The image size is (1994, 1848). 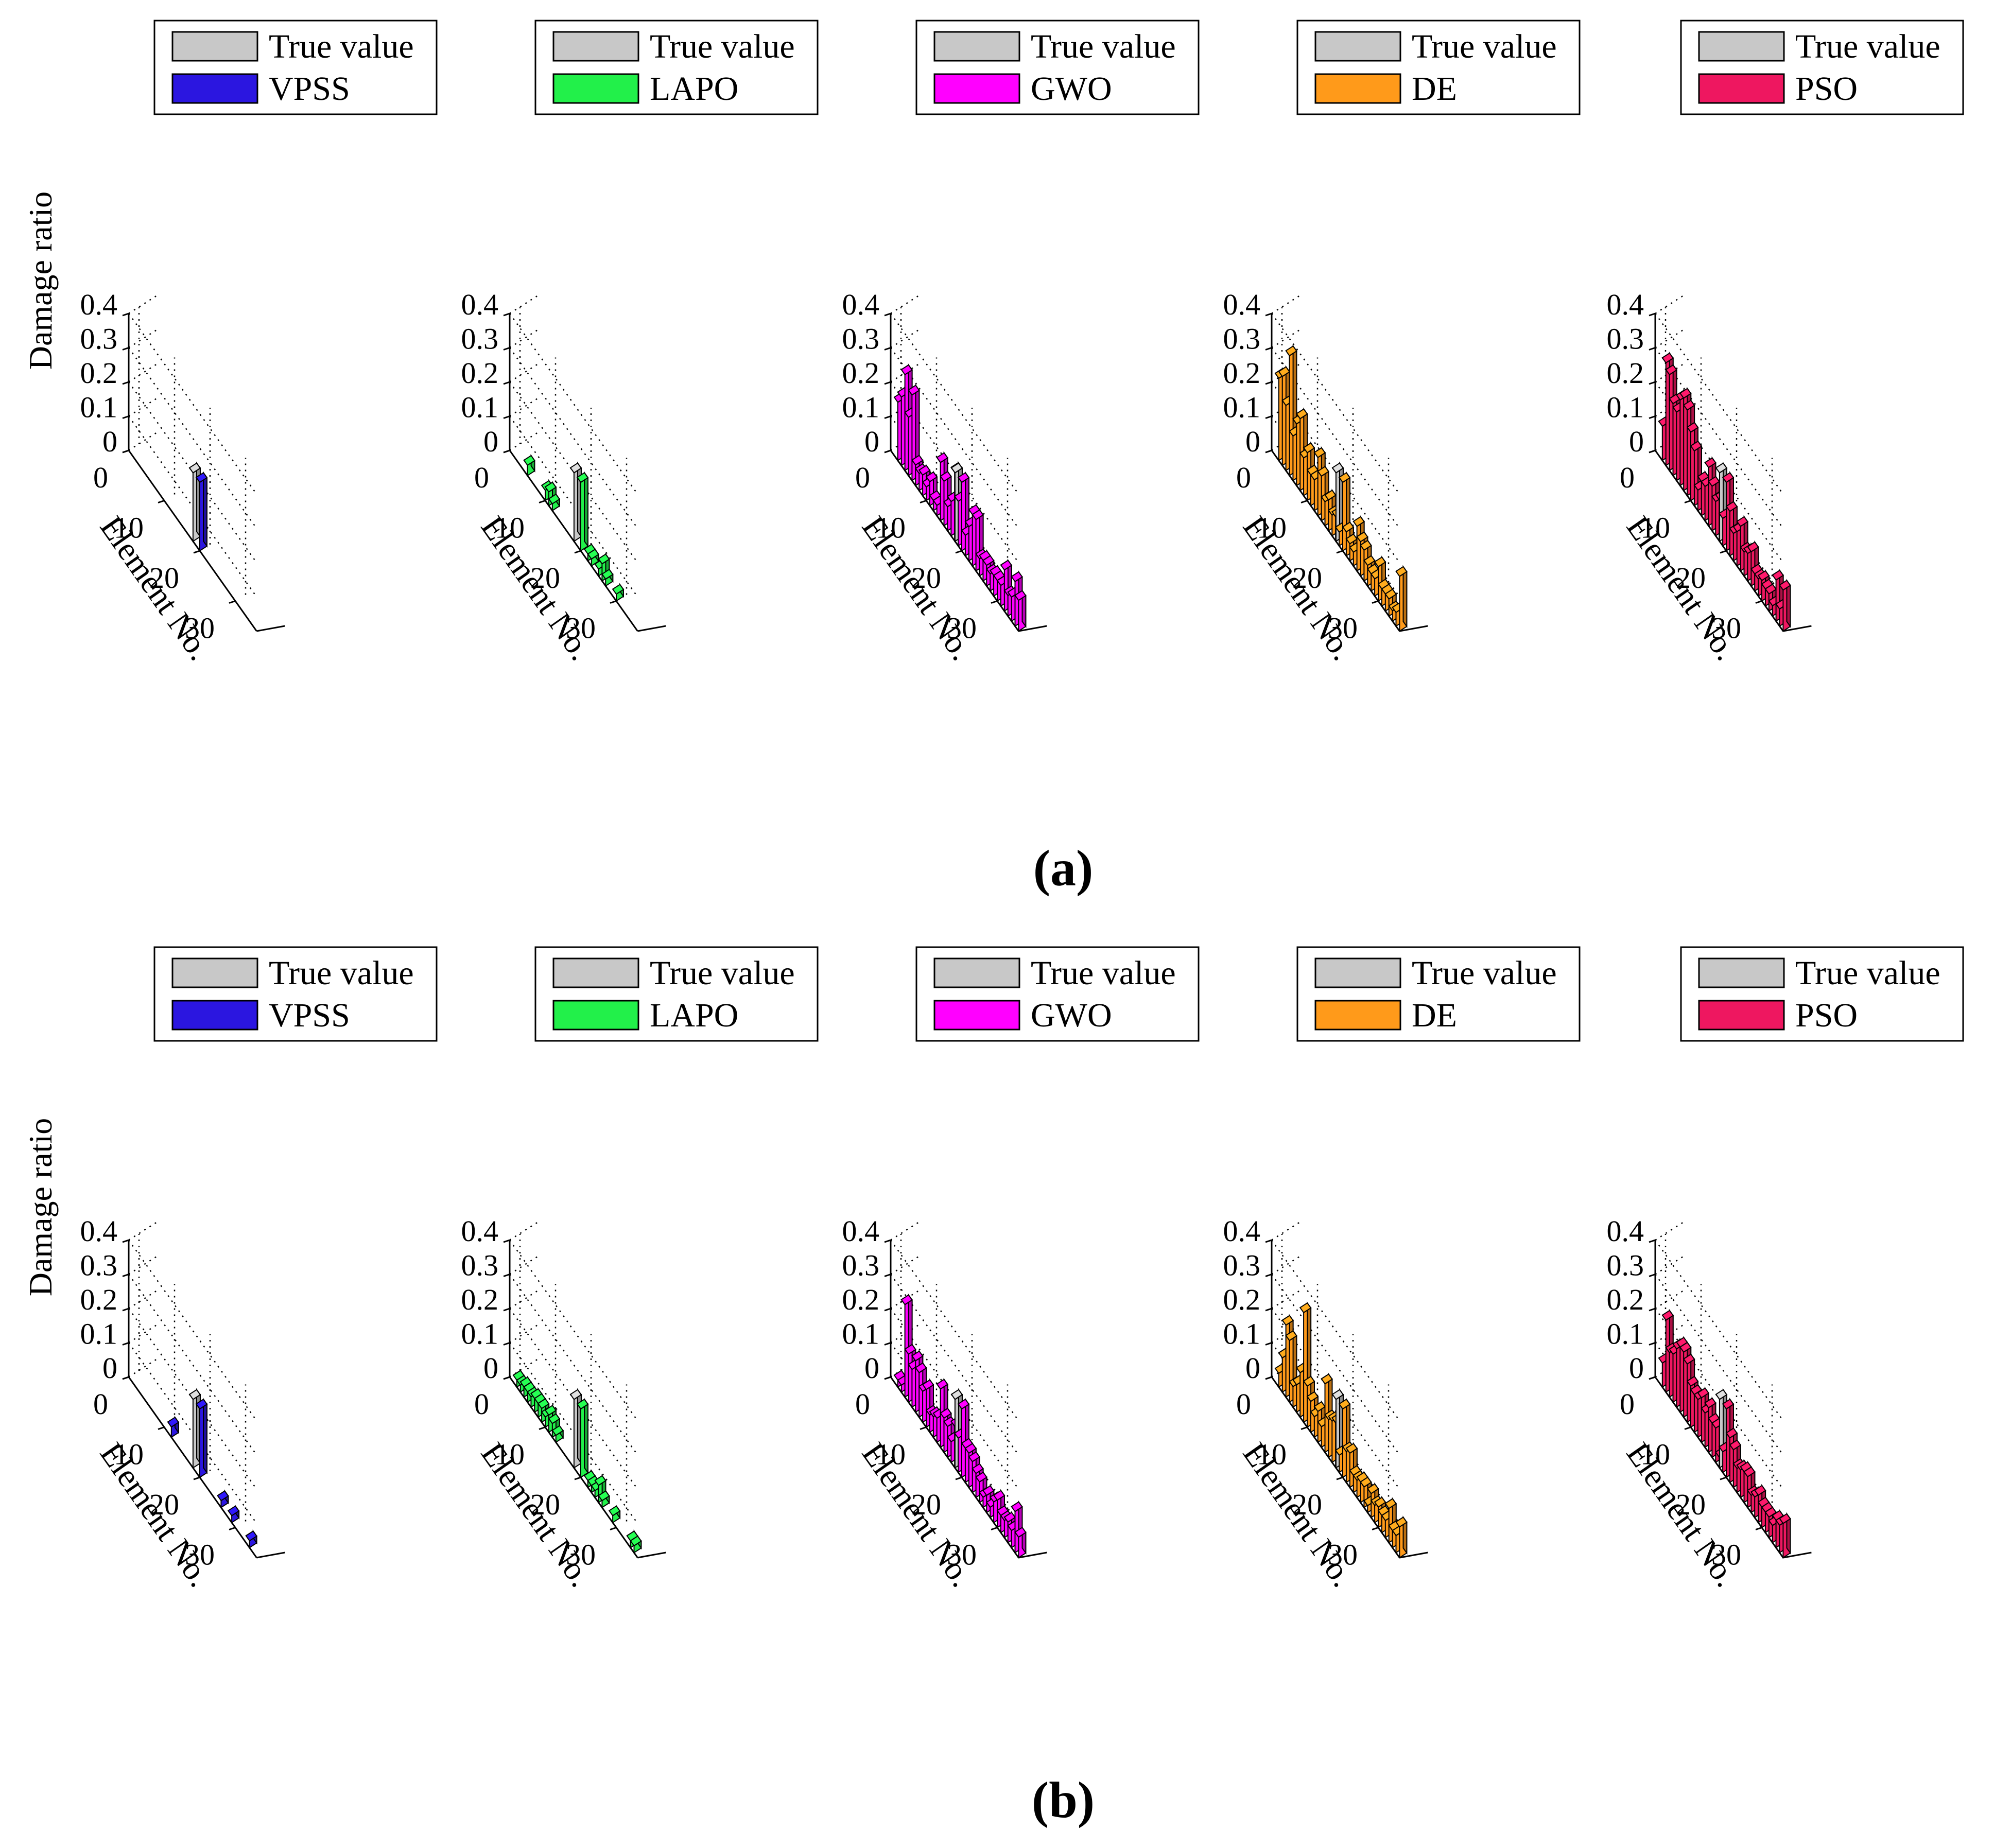 What do you see at coordinates (1741, 1015) in the screenshot?
I see `legend-swatch-pso` at bounding box center [1741, 1015].